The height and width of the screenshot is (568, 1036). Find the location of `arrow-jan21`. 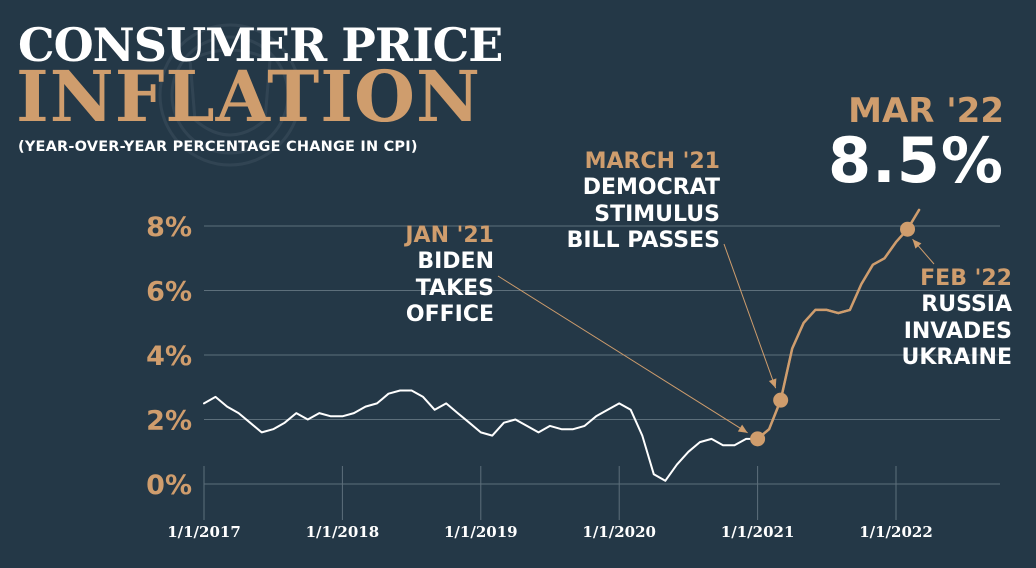

arrow-jan21 is located at coordinates (622, 354).